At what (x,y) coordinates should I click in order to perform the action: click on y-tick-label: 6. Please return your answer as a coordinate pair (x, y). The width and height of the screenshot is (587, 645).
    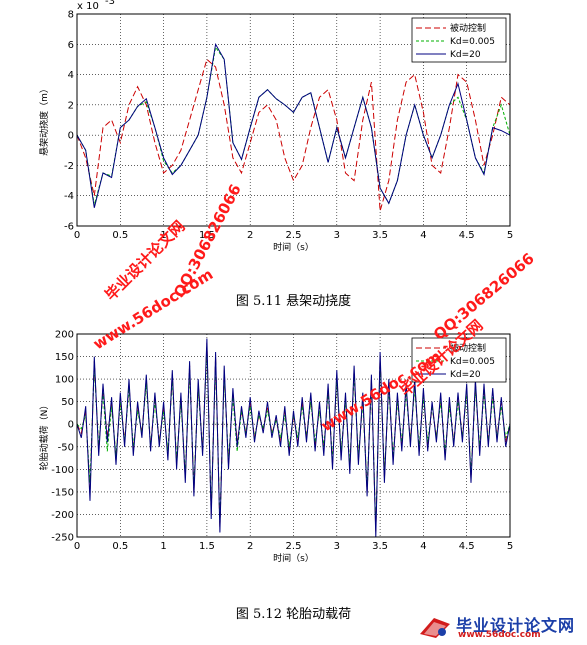
    Looking at the image, I should click on (71, 45).